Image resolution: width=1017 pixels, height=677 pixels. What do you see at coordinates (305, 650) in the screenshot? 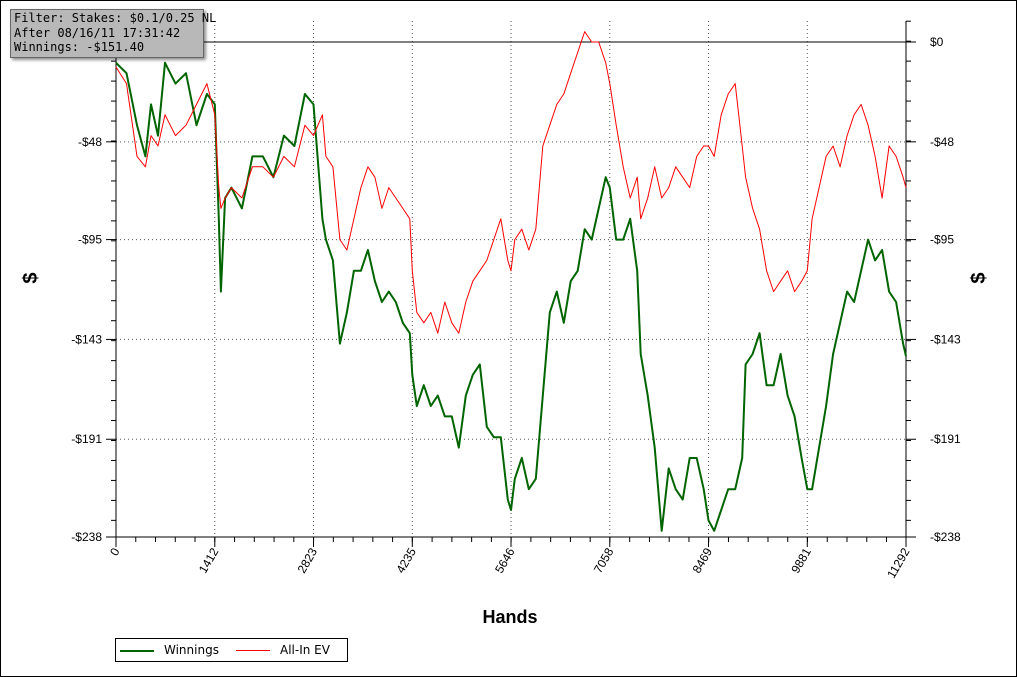
I see `legend-label-all-in-ev: All-In EV` at bounding box center [305, 650].